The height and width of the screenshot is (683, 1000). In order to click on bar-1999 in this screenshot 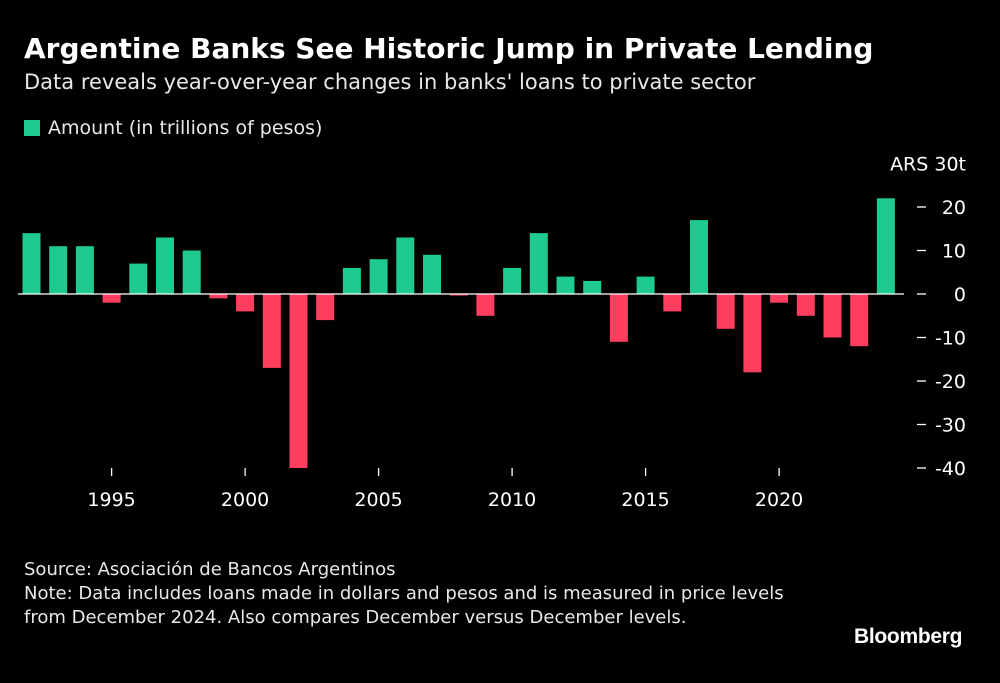, I will do `click(218, 296)`.